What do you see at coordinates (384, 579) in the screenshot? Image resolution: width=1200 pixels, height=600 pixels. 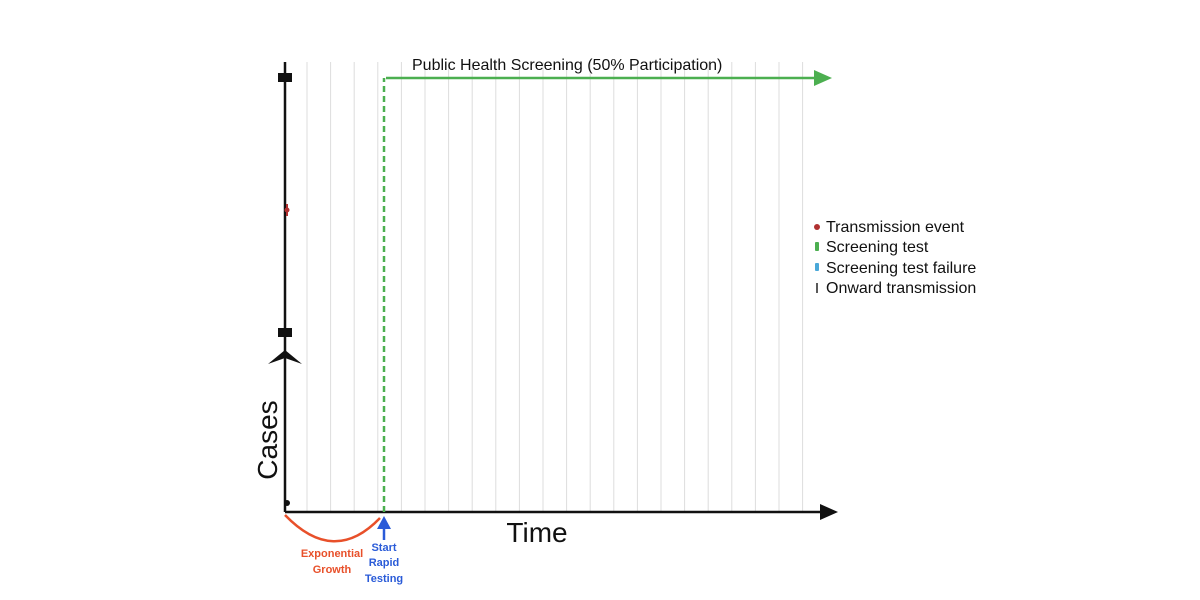 I see `start-testing-label-line3: Testing` at bounding box center [384, 579].